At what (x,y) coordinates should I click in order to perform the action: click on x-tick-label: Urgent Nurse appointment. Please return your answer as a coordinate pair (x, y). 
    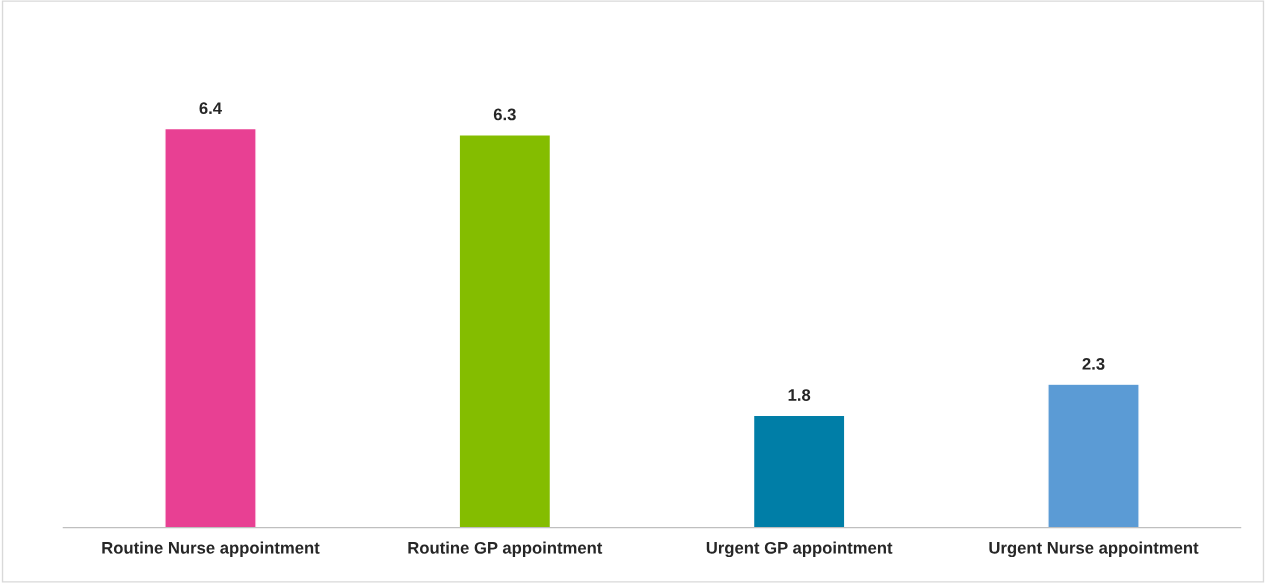
    Looking at the image, I should click on (1094, 549).